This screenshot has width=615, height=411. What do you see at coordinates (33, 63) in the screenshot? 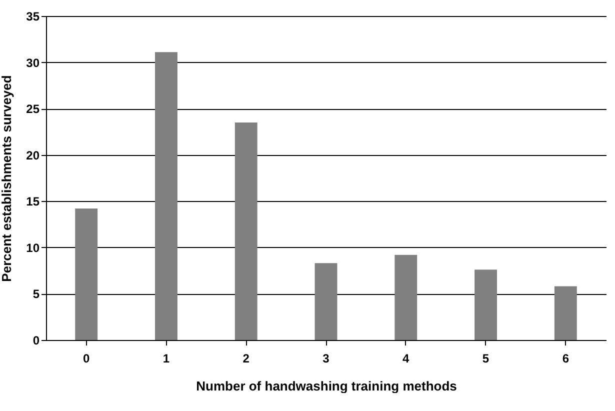
I see `y-tick-label: 30` at bounding box center [33, 63].